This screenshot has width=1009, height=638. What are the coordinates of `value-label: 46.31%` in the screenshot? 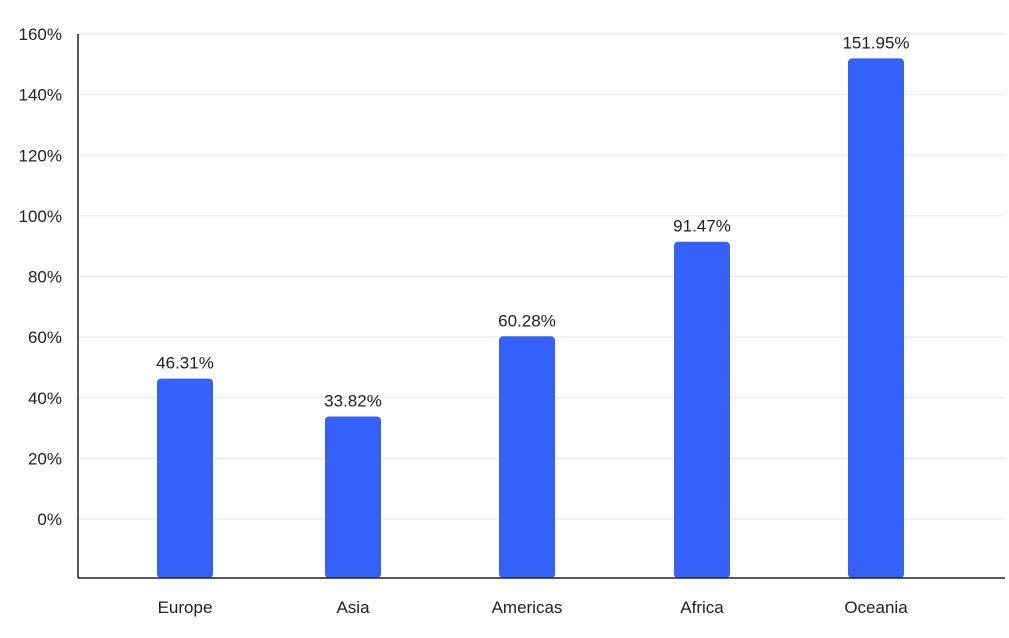 It's located at (185, 363).